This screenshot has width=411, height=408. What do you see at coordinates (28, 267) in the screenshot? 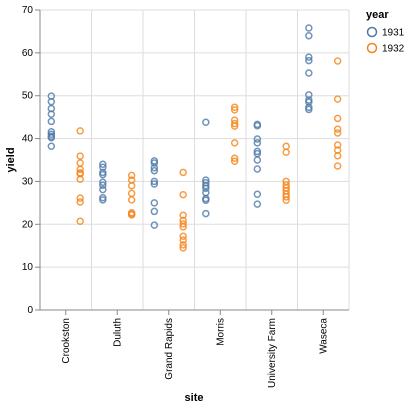
I see `y-tick-label: 10` at bounding box center [28, 267].